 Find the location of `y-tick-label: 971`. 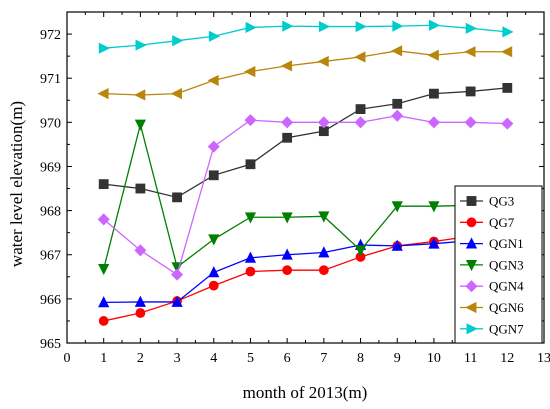

y-tick-label: 971 is located at coordinates (50, 79).